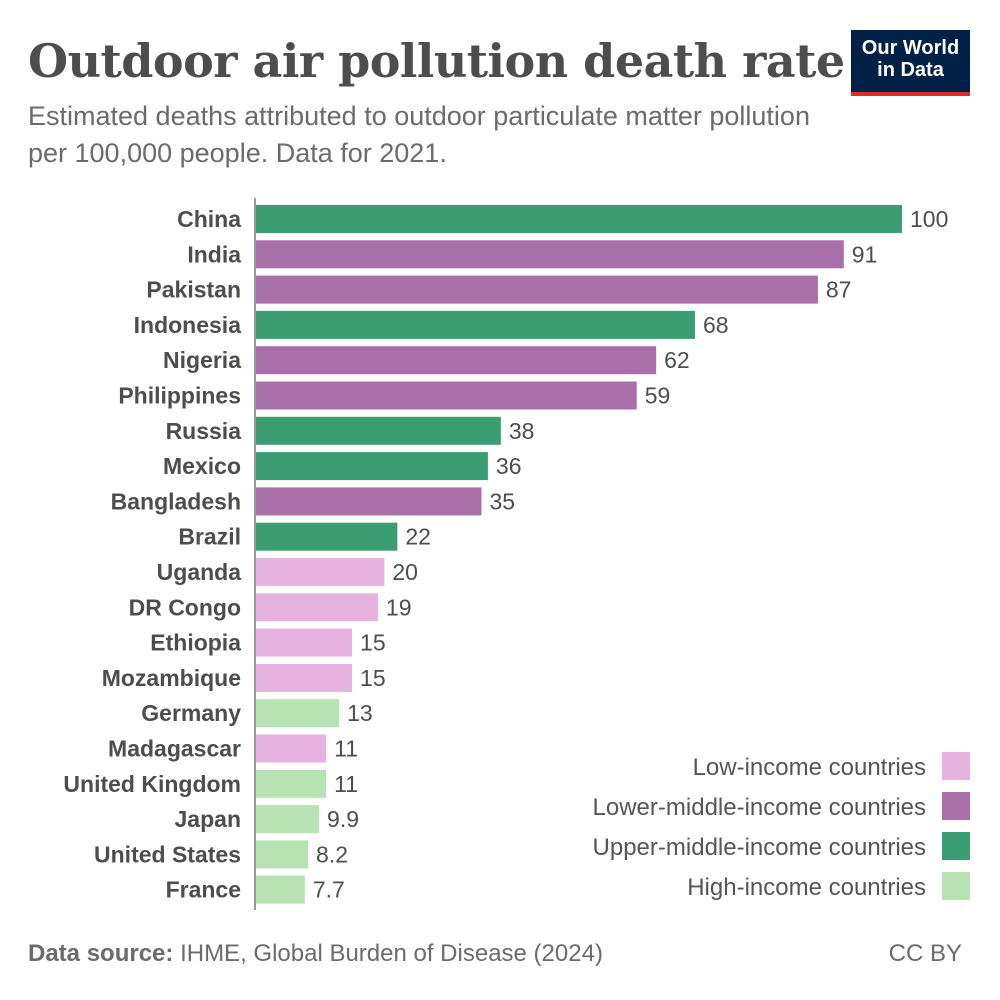  What do you see at coordinates (806, 887) in the screenshot?
I see `legend-label-high: High-income countries` at bounding box center [806, 887].